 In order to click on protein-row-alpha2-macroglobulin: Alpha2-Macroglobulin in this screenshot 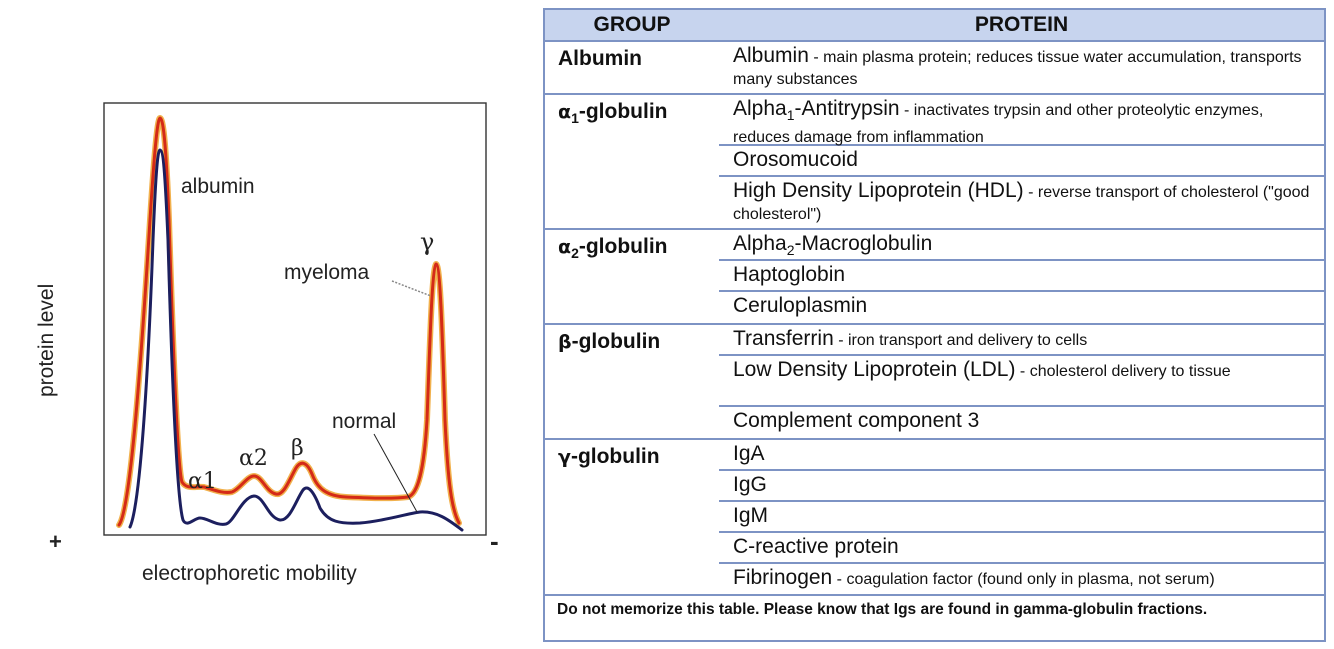, I will do `click(1021, 245)`.